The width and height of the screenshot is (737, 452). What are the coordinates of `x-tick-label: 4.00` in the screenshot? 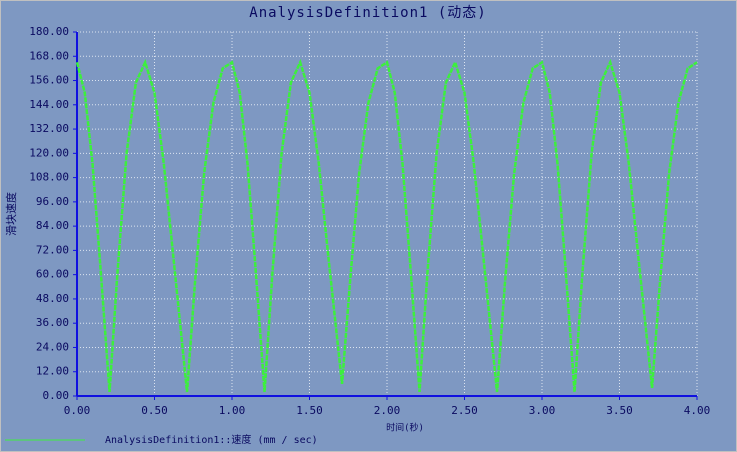 It's located at (697, 410).